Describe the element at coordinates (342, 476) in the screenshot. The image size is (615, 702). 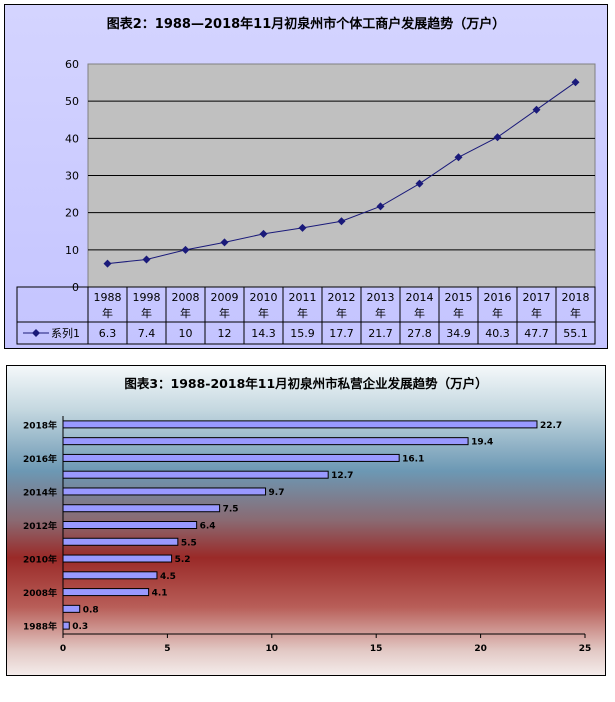
I see `bar-value-label: 12.7` at that location.